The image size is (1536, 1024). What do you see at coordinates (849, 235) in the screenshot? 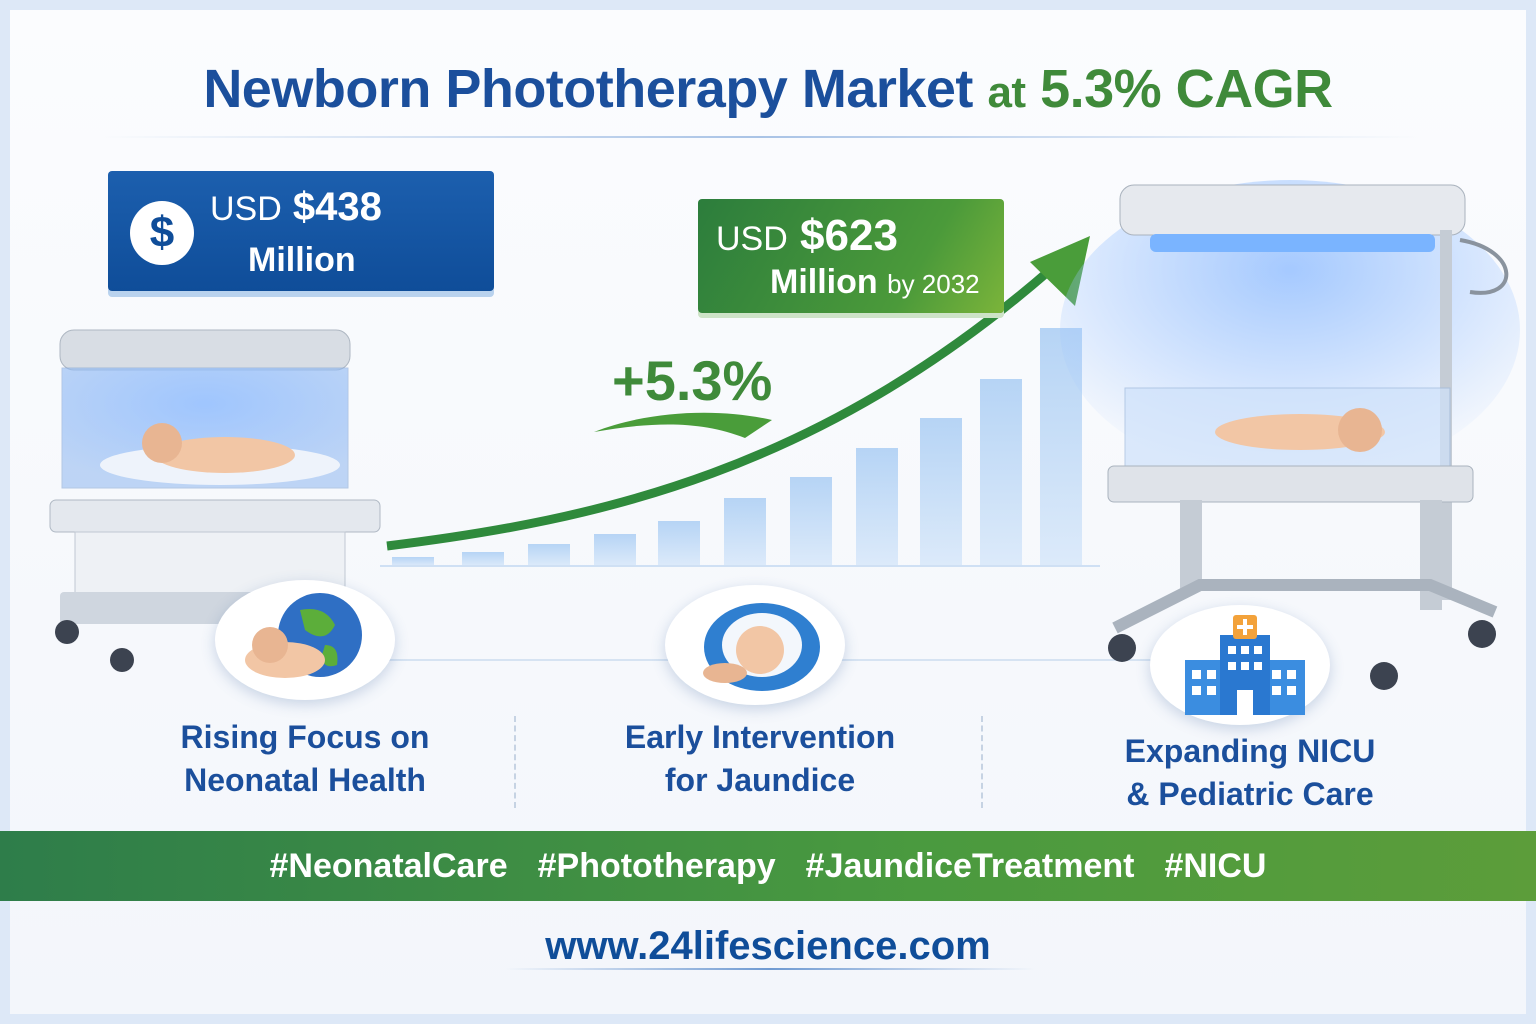
I see `forecast-amount: $623` at bounding box center [849, 235].